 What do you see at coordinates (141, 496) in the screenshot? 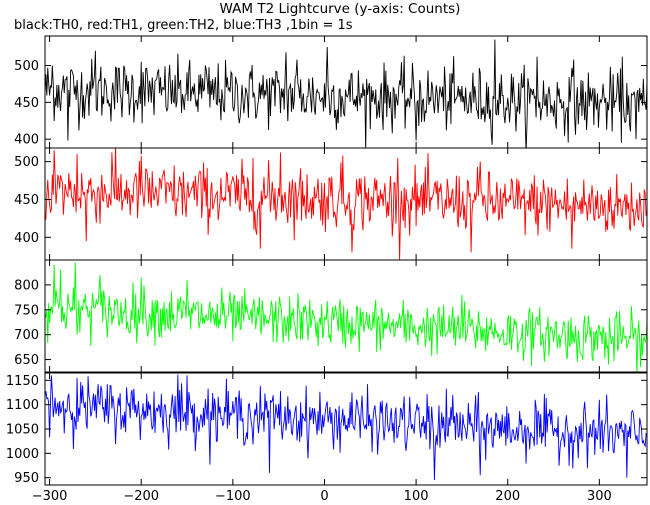
I see `x-tick-label: −200` at bounding box center [141, 496].